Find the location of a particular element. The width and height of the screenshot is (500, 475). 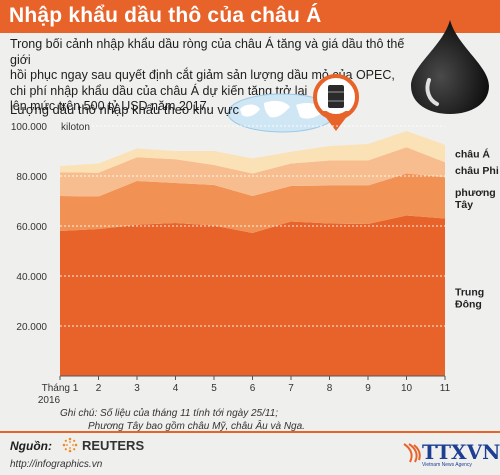

x-tick-label: 3 is located at coordinates (137, 388).